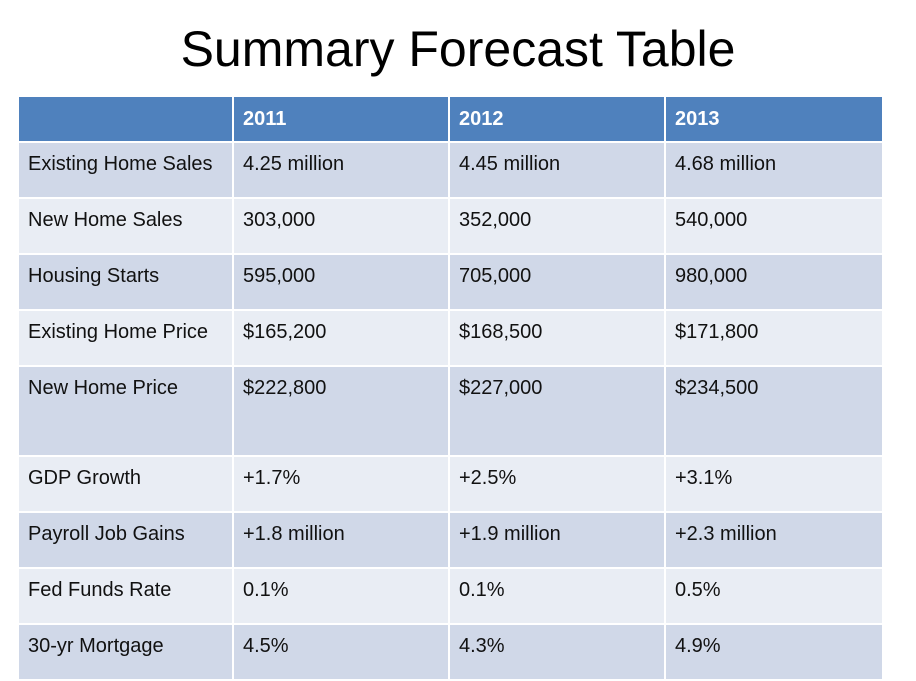 The image size is (916, 681). What do you see at coordinates (557, 226) in the screenshot?
I see `table-cell: 352,000` at bounding box center [557, 226].